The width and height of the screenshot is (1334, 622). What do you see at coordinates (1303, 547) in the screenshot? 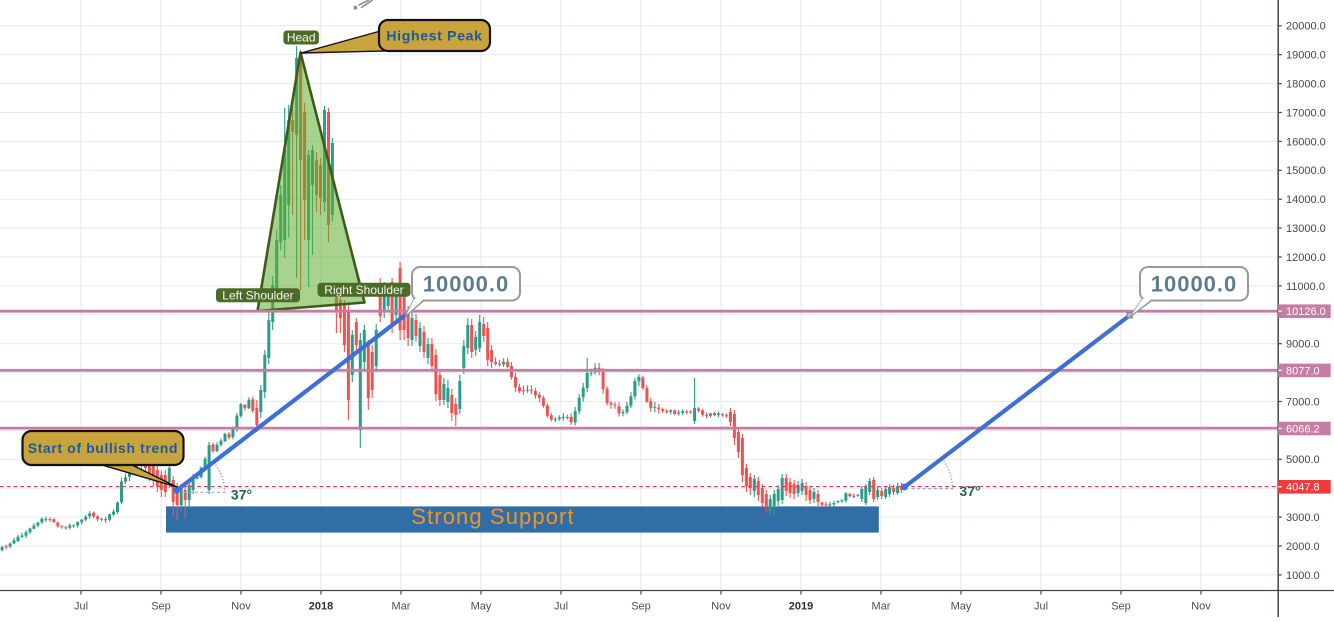
I see `svg-text: 2000.0` at bounding box center [1303, 547].